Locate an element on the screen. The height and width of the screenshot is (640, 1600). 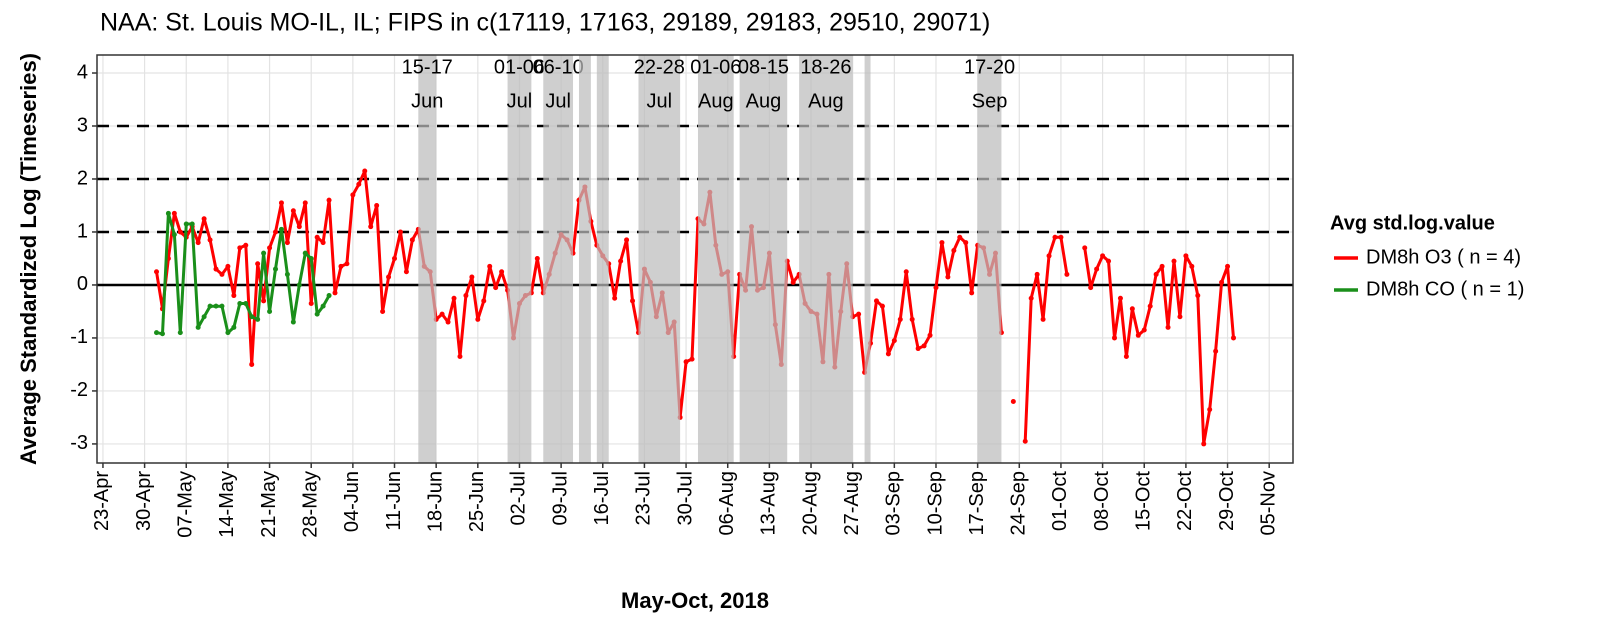
band-label: 06-10 is located at coordinates (558, 67).